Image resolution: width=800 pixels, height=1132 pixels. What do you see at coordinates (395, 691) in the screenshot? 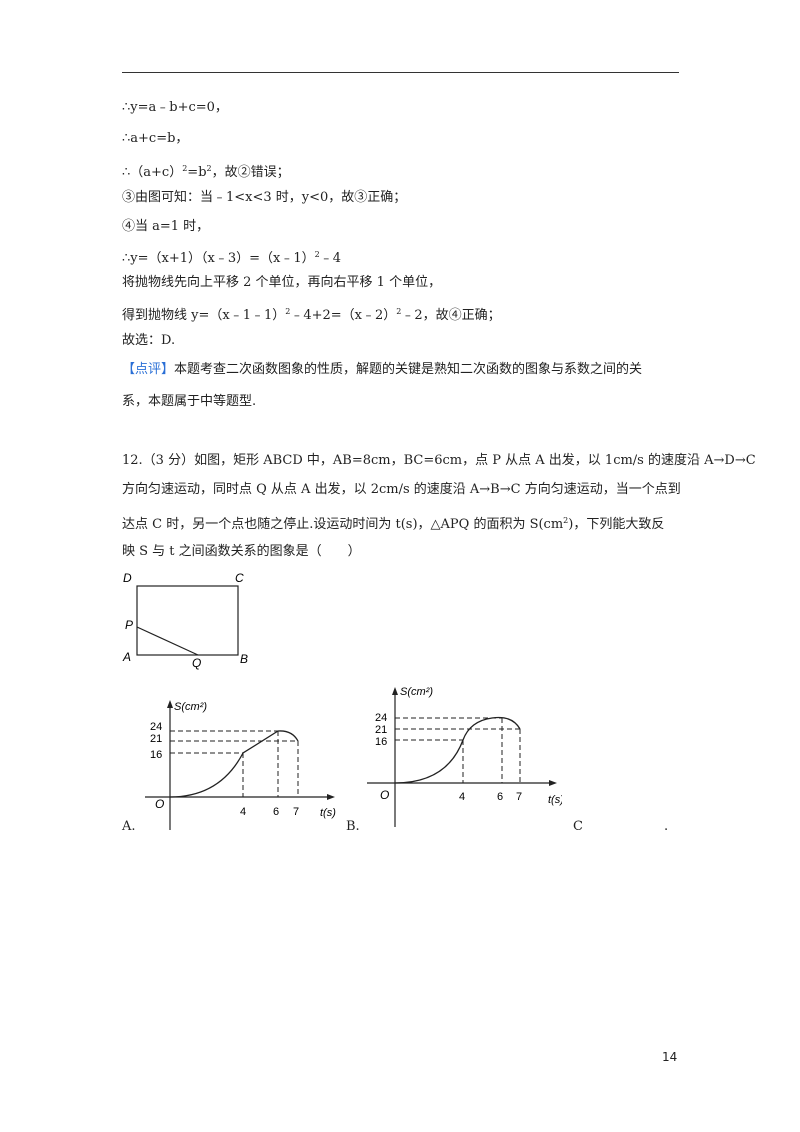
I see `graph-b-y-arrow` at bounding box center [395, 691].